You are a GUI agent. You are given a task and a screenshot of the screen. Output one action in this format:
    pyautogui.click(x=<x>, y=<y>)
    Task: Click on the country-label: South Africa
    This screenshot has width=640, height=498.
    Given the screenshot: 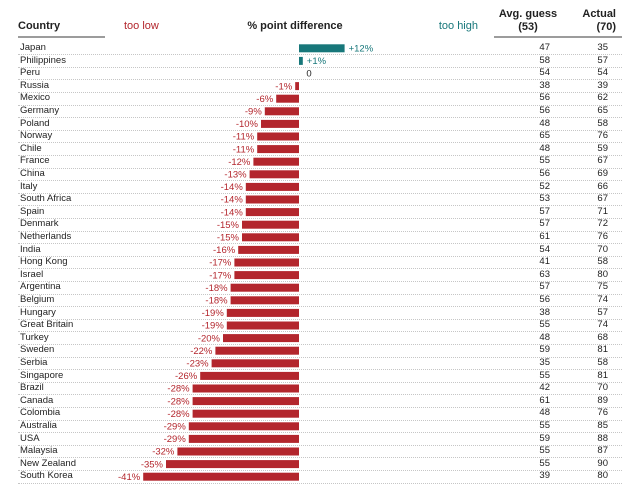 What is the action you would take?
    pyautogui.click(x=46, y=199)
    